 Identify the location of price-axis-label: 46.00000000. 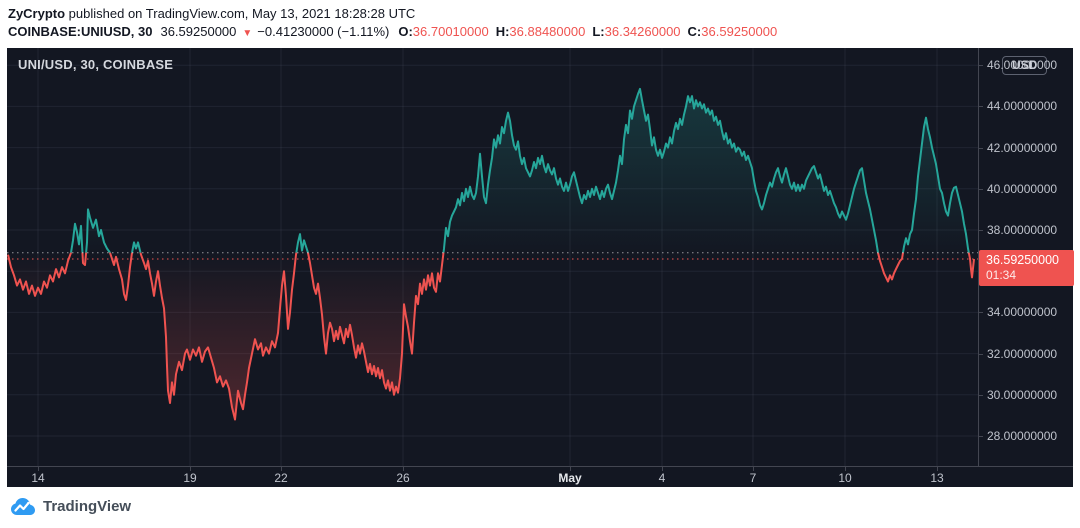
(1022, 65).